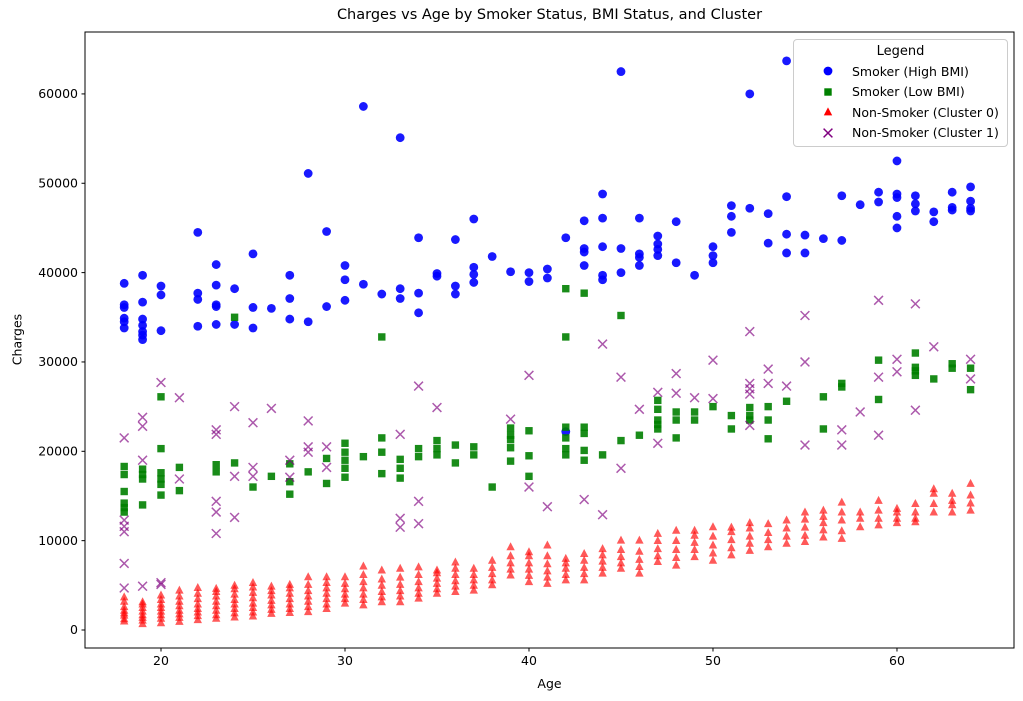 This screenshot has height=701, width=1023. What do you see at coordinates (900, 51) in the screenshot?
I see `legend-title: Legend` at bounding box center [900, 51].